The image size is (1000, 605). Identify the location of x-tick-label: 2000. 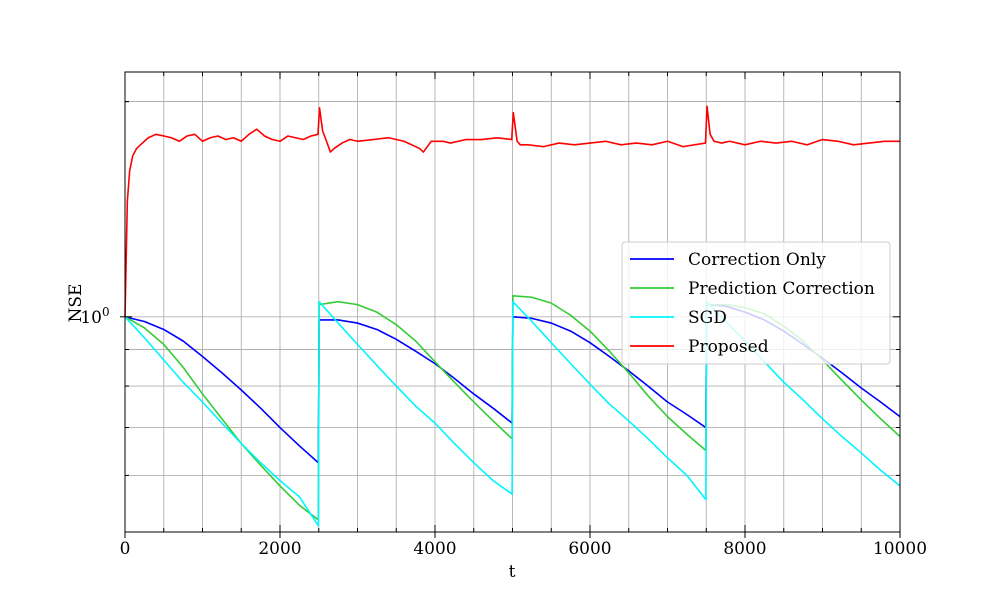
(279, 549).